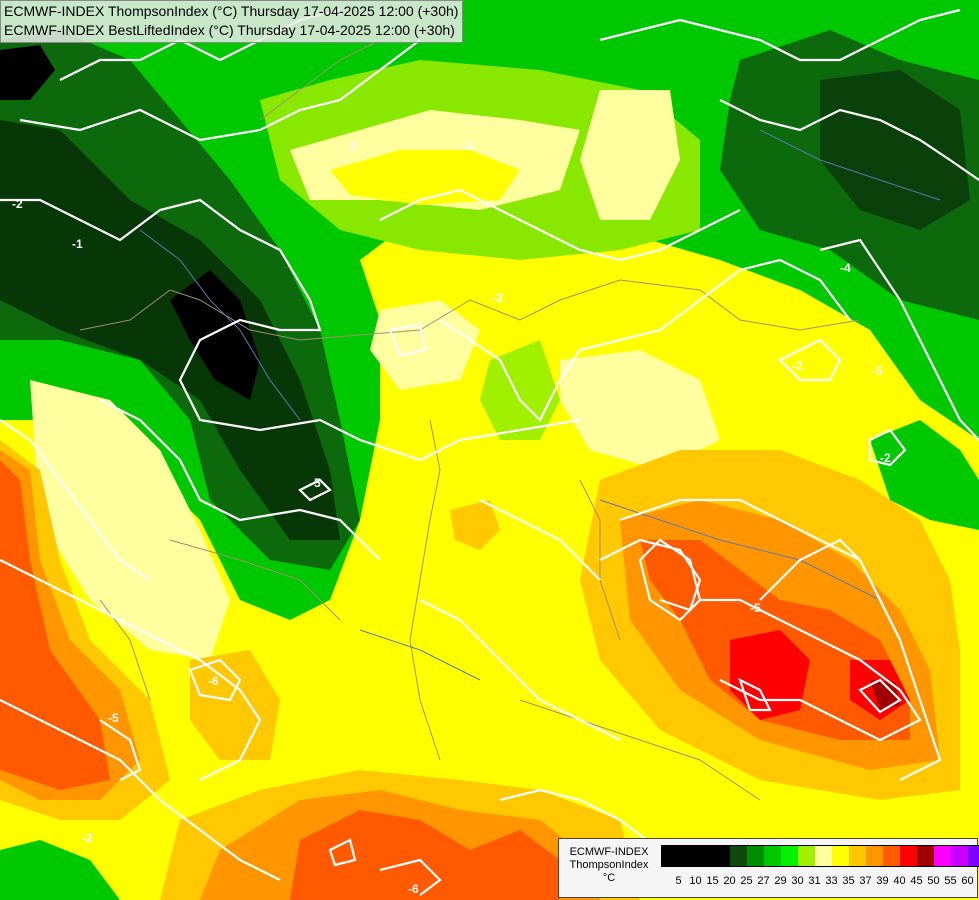 The width and height of the screenshot is (979, 900). I want to click on legend-tick: 37, so click(865, 881).